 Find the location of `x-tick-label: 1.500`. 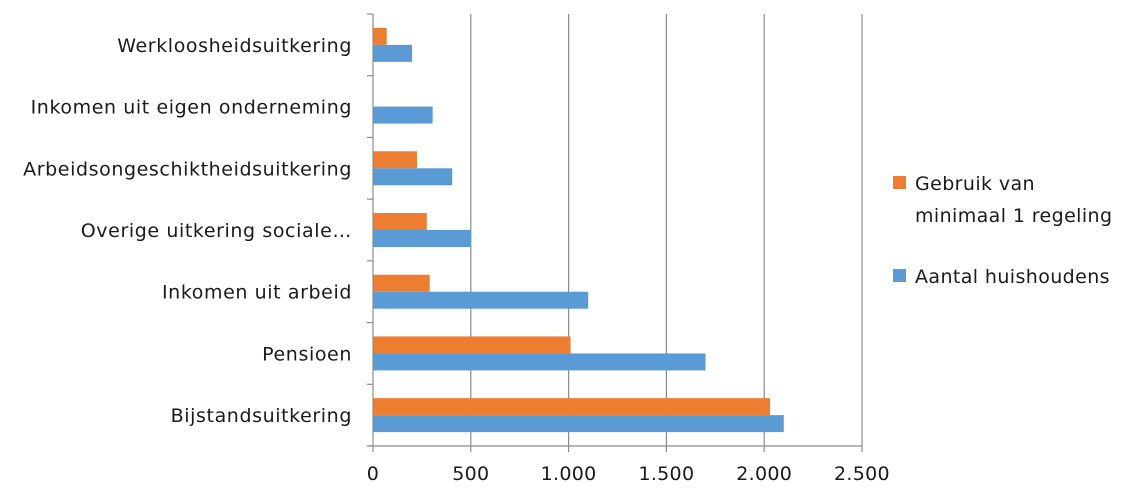

x-tick-label: 1.500 is located at coordinates (666, 474).